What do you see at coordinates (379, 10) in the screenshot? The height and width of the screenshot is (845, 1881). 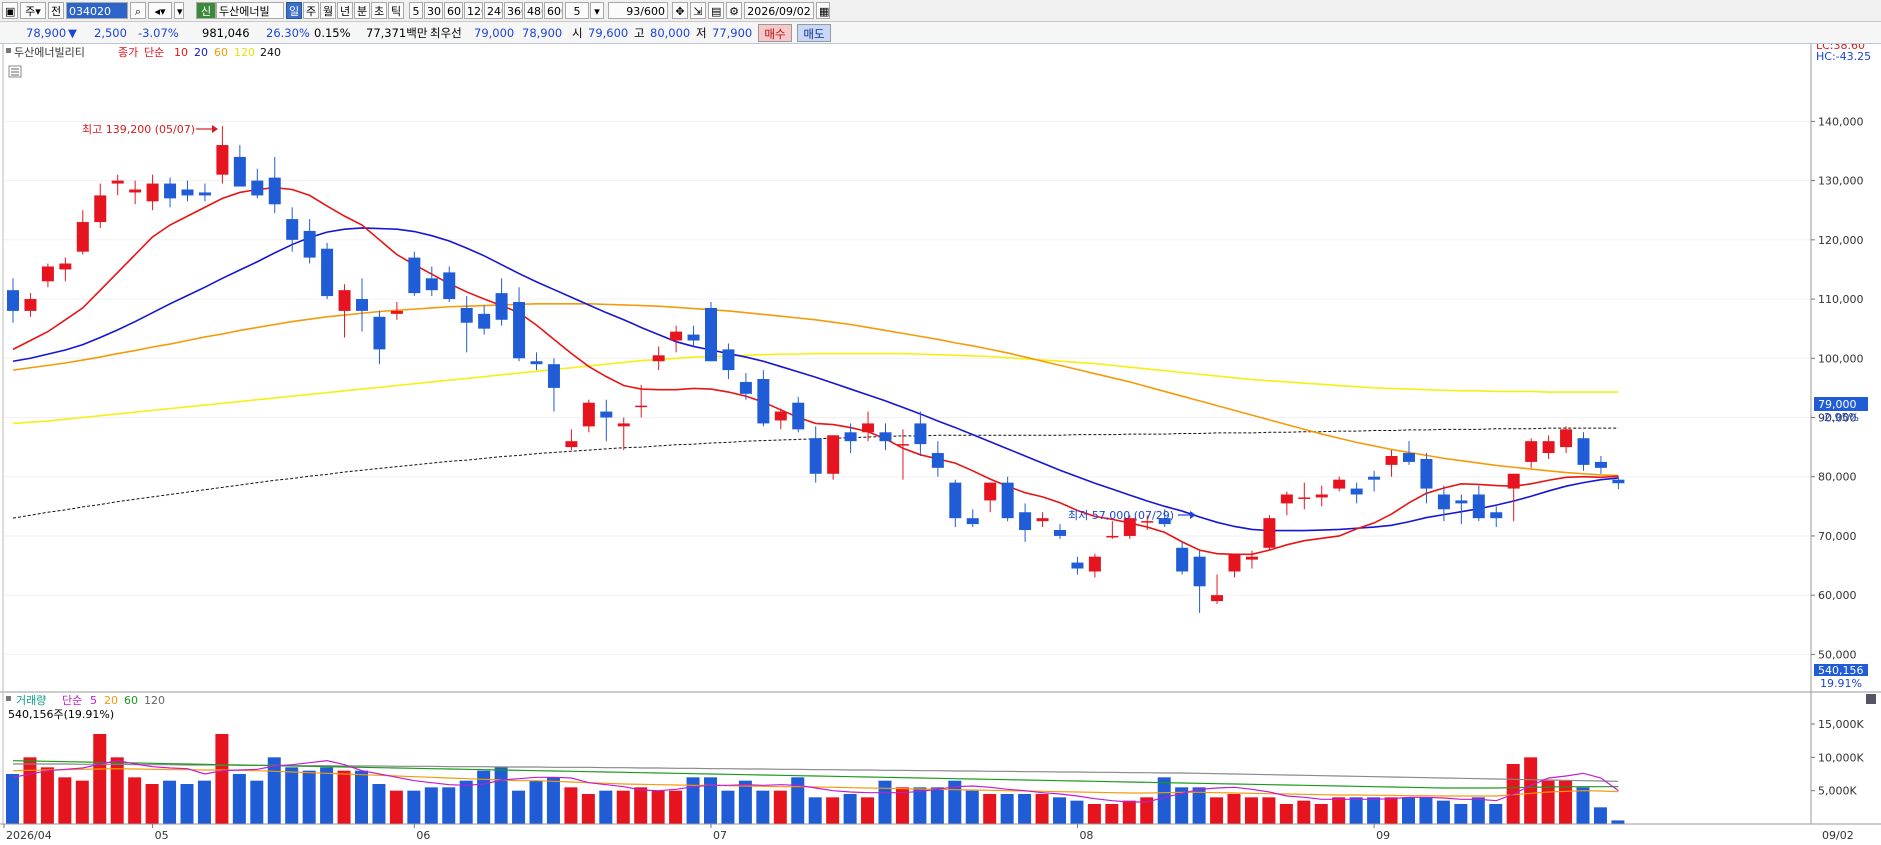 I see `period-tab-5: 초` at bounding box center [379, 10].